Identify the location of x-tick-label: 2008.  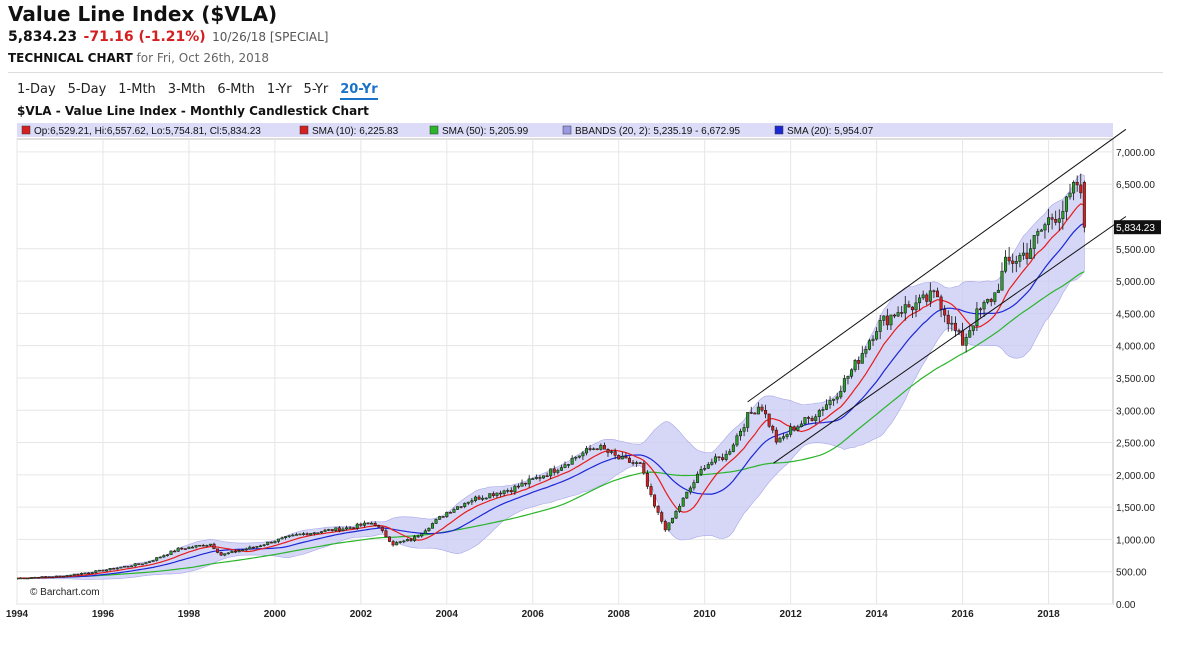
(619, 614).